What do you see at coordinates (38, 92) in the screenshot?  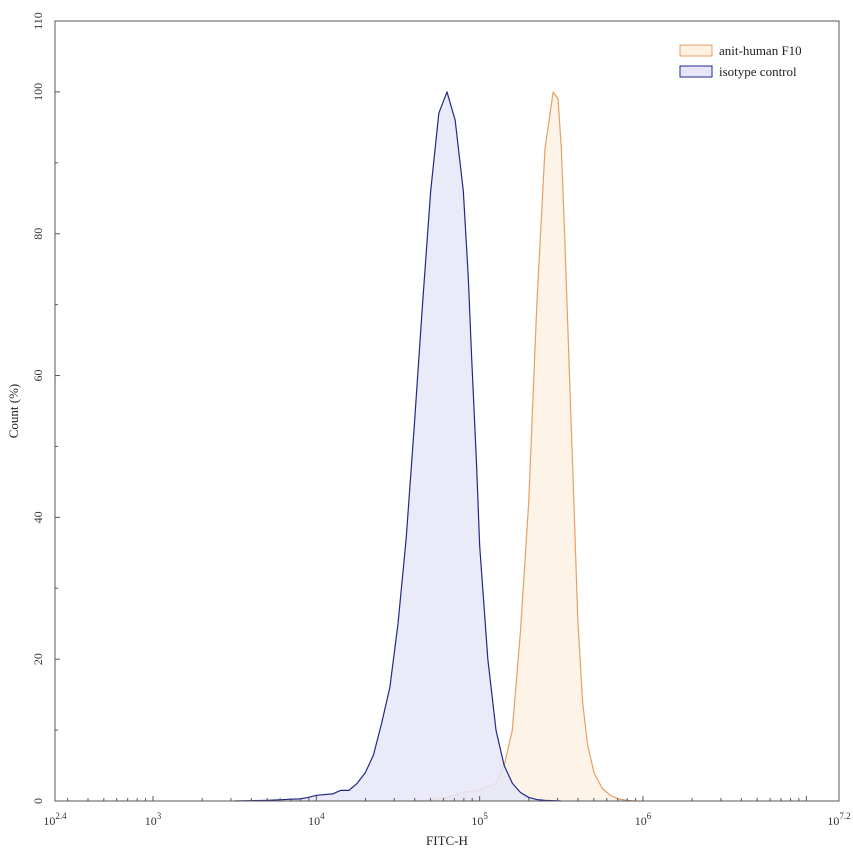 I see `y-tick-label: 100` at bounding box center [38, 92].